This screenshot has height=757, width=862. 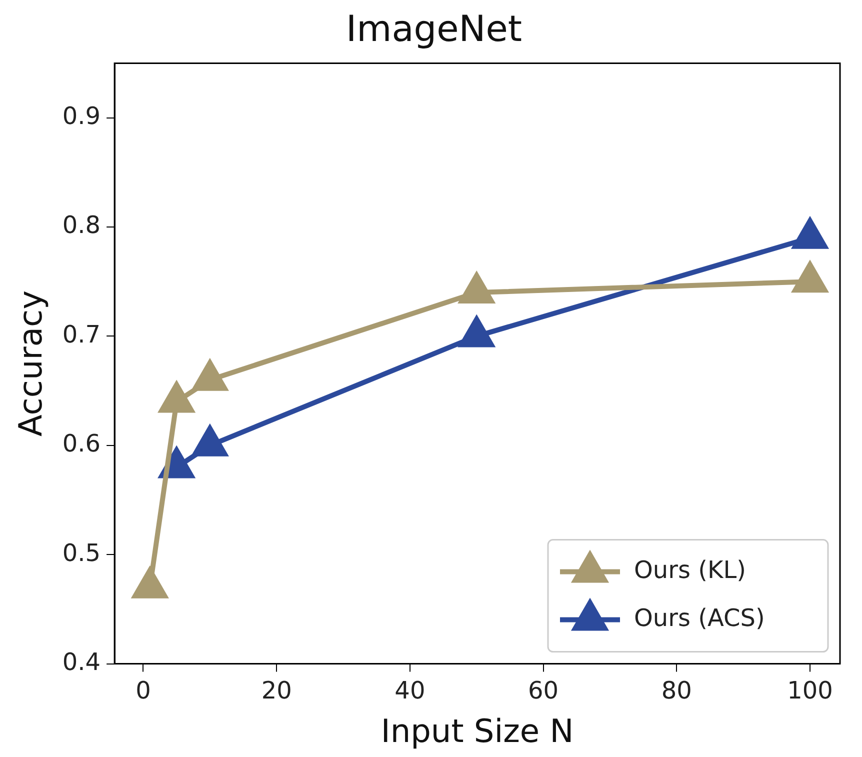 What do you see at coordinates (81, 116) in the screenshot?
I see `y-tick-label: 0.9` at bounding box center [81, 116].